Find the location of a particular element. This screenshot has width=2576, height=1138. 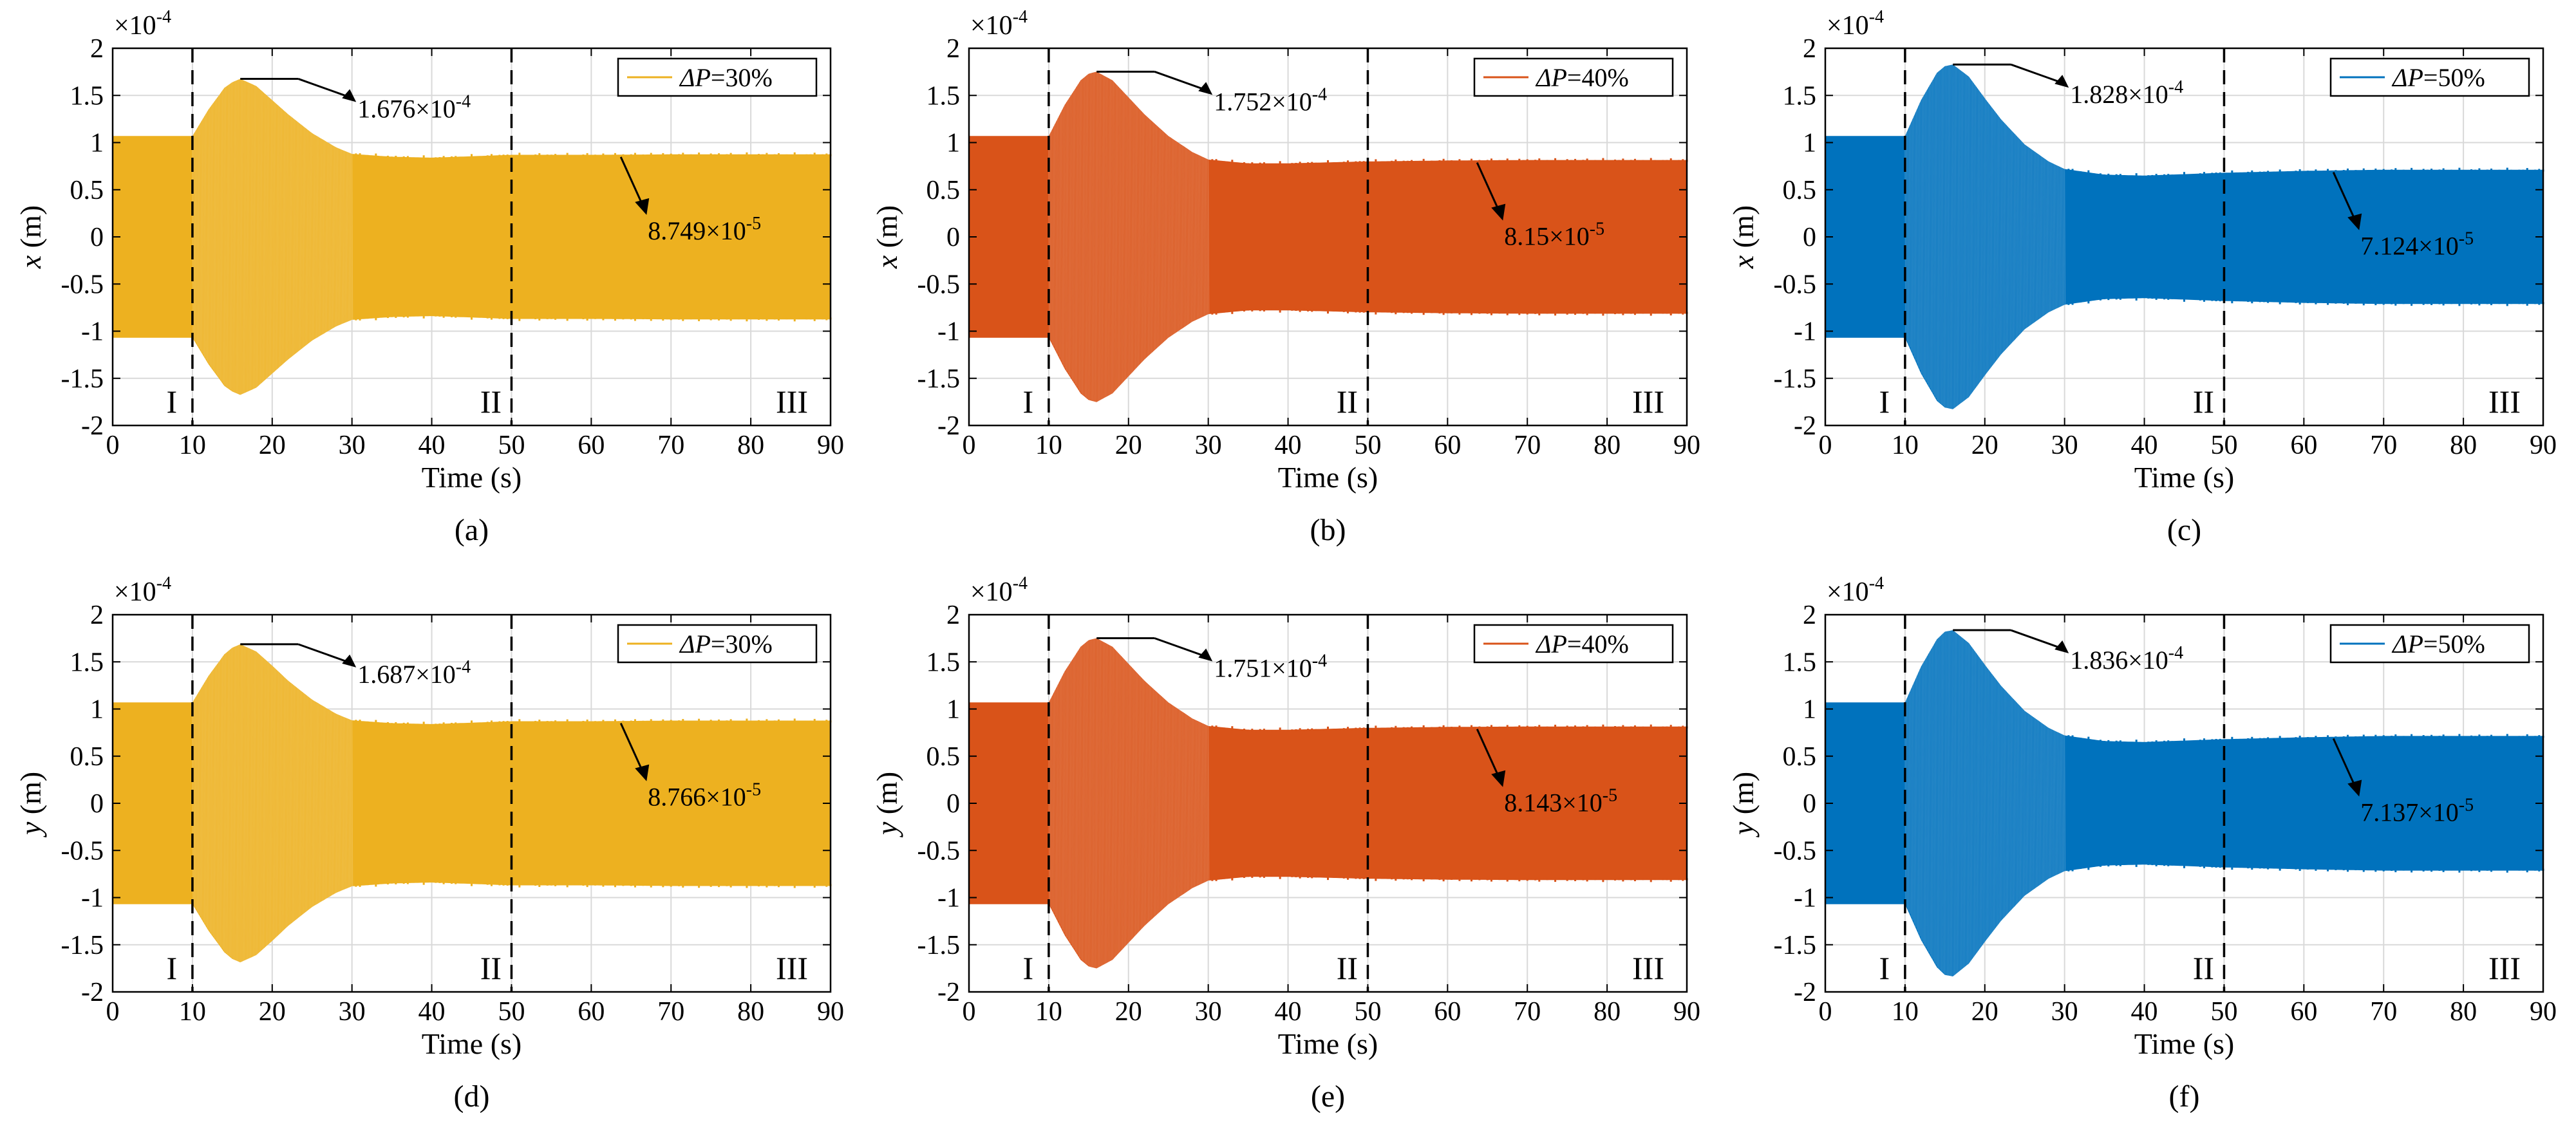

y-tick-label: 0 is located at coordinates (97, 804).